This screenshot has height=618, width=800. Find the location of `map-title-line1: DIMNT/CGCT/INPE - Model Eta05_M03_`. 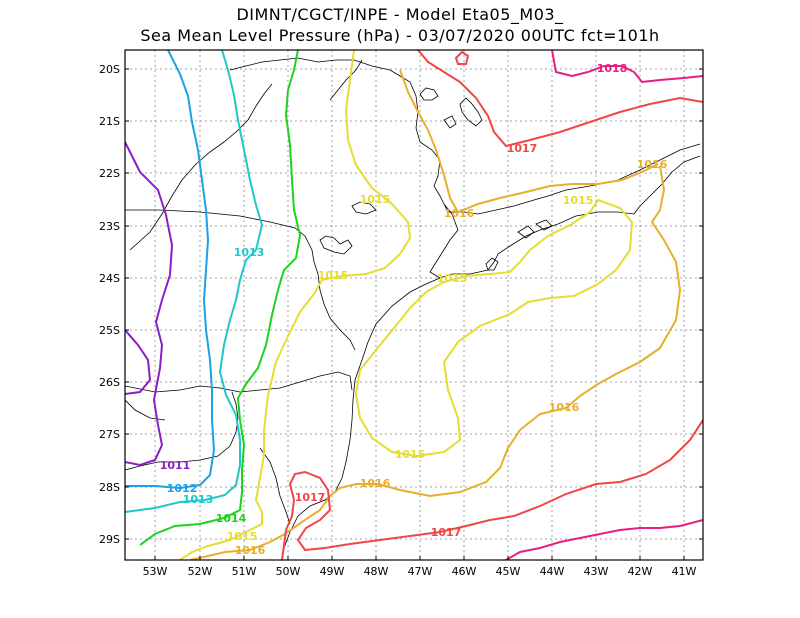

map-title-line1: DIMNT/CGCT/INPE - Model Eta05_M03_ is located at coordinates (400, 14).